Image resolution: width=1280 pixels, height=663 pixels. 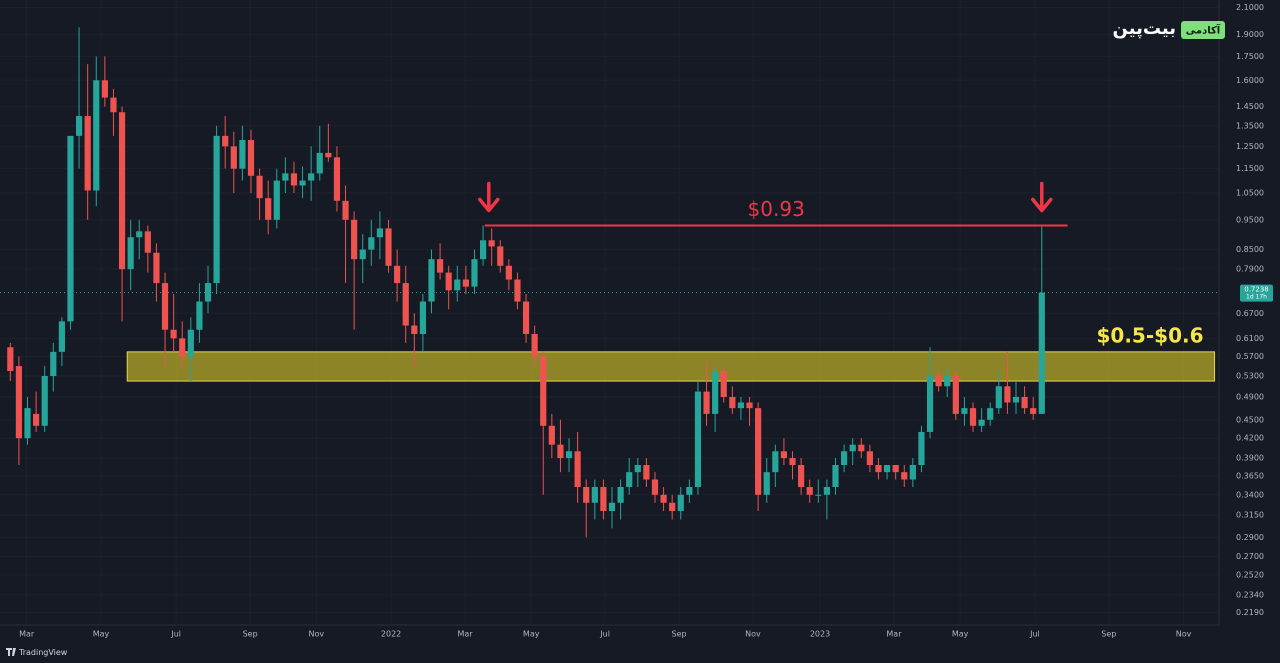 I want to click on y-tick-label: 0.2900, so click(x=1250, y=537).